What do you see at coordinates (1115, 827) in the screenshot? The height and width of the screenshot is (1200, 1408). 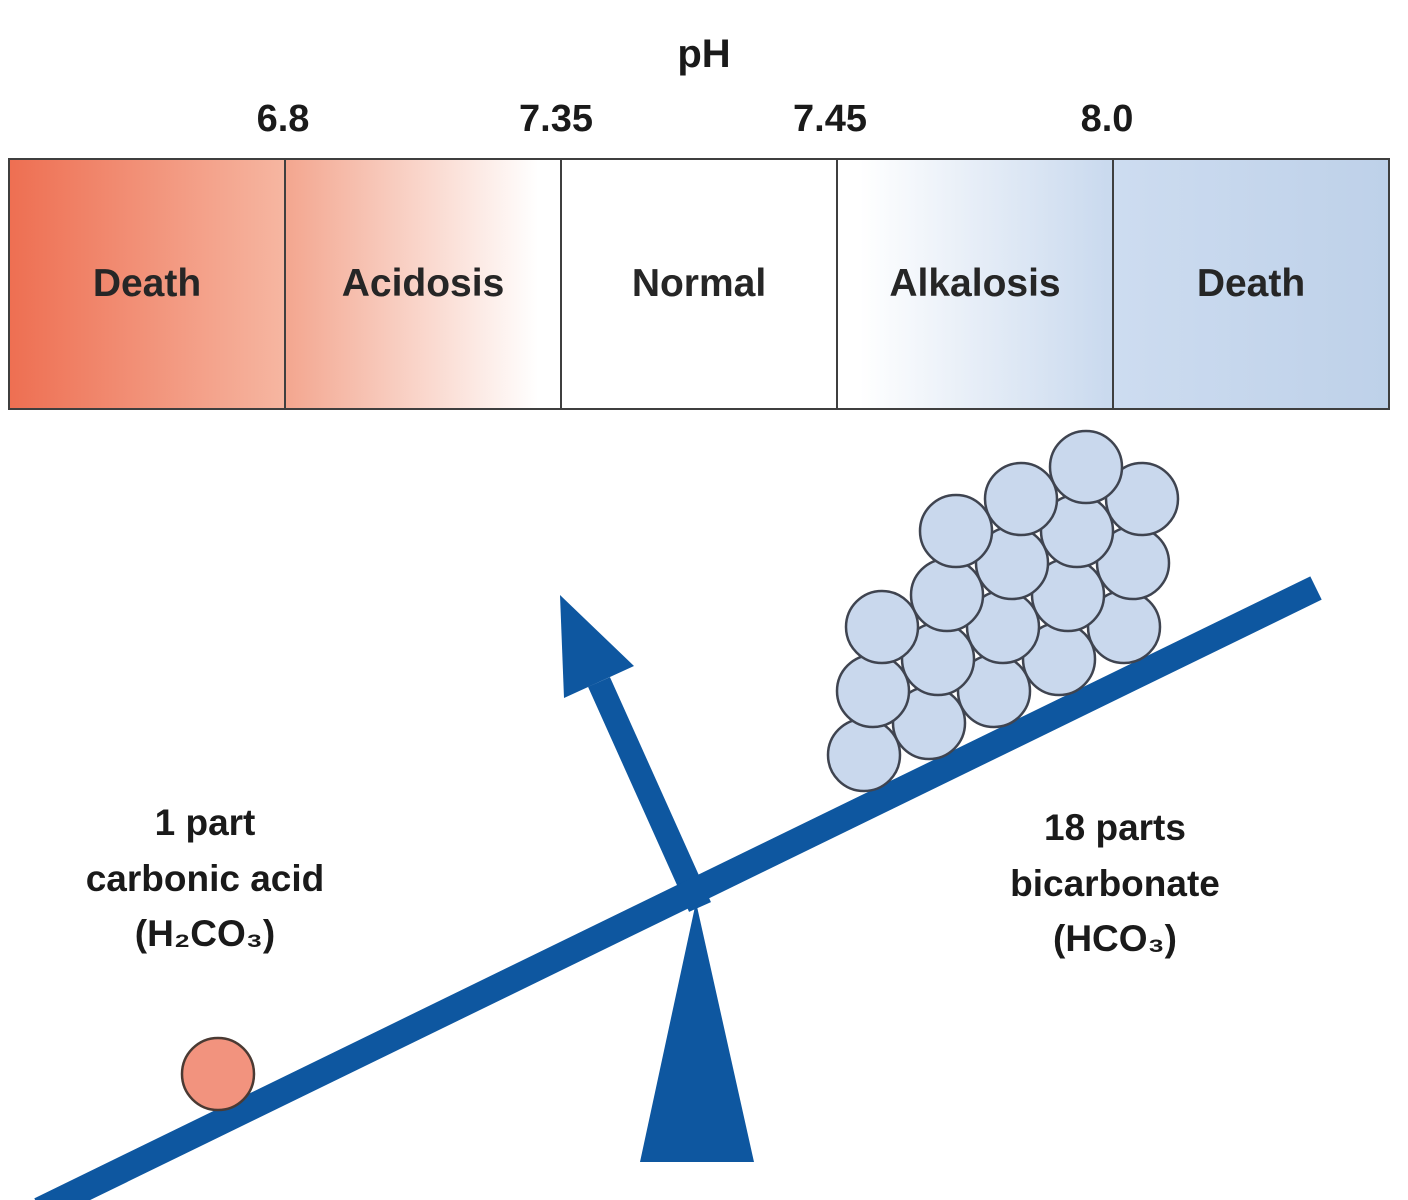 I see `bicarbonate-label-line-1: 18 parts` at bounding box center [1115, 827].